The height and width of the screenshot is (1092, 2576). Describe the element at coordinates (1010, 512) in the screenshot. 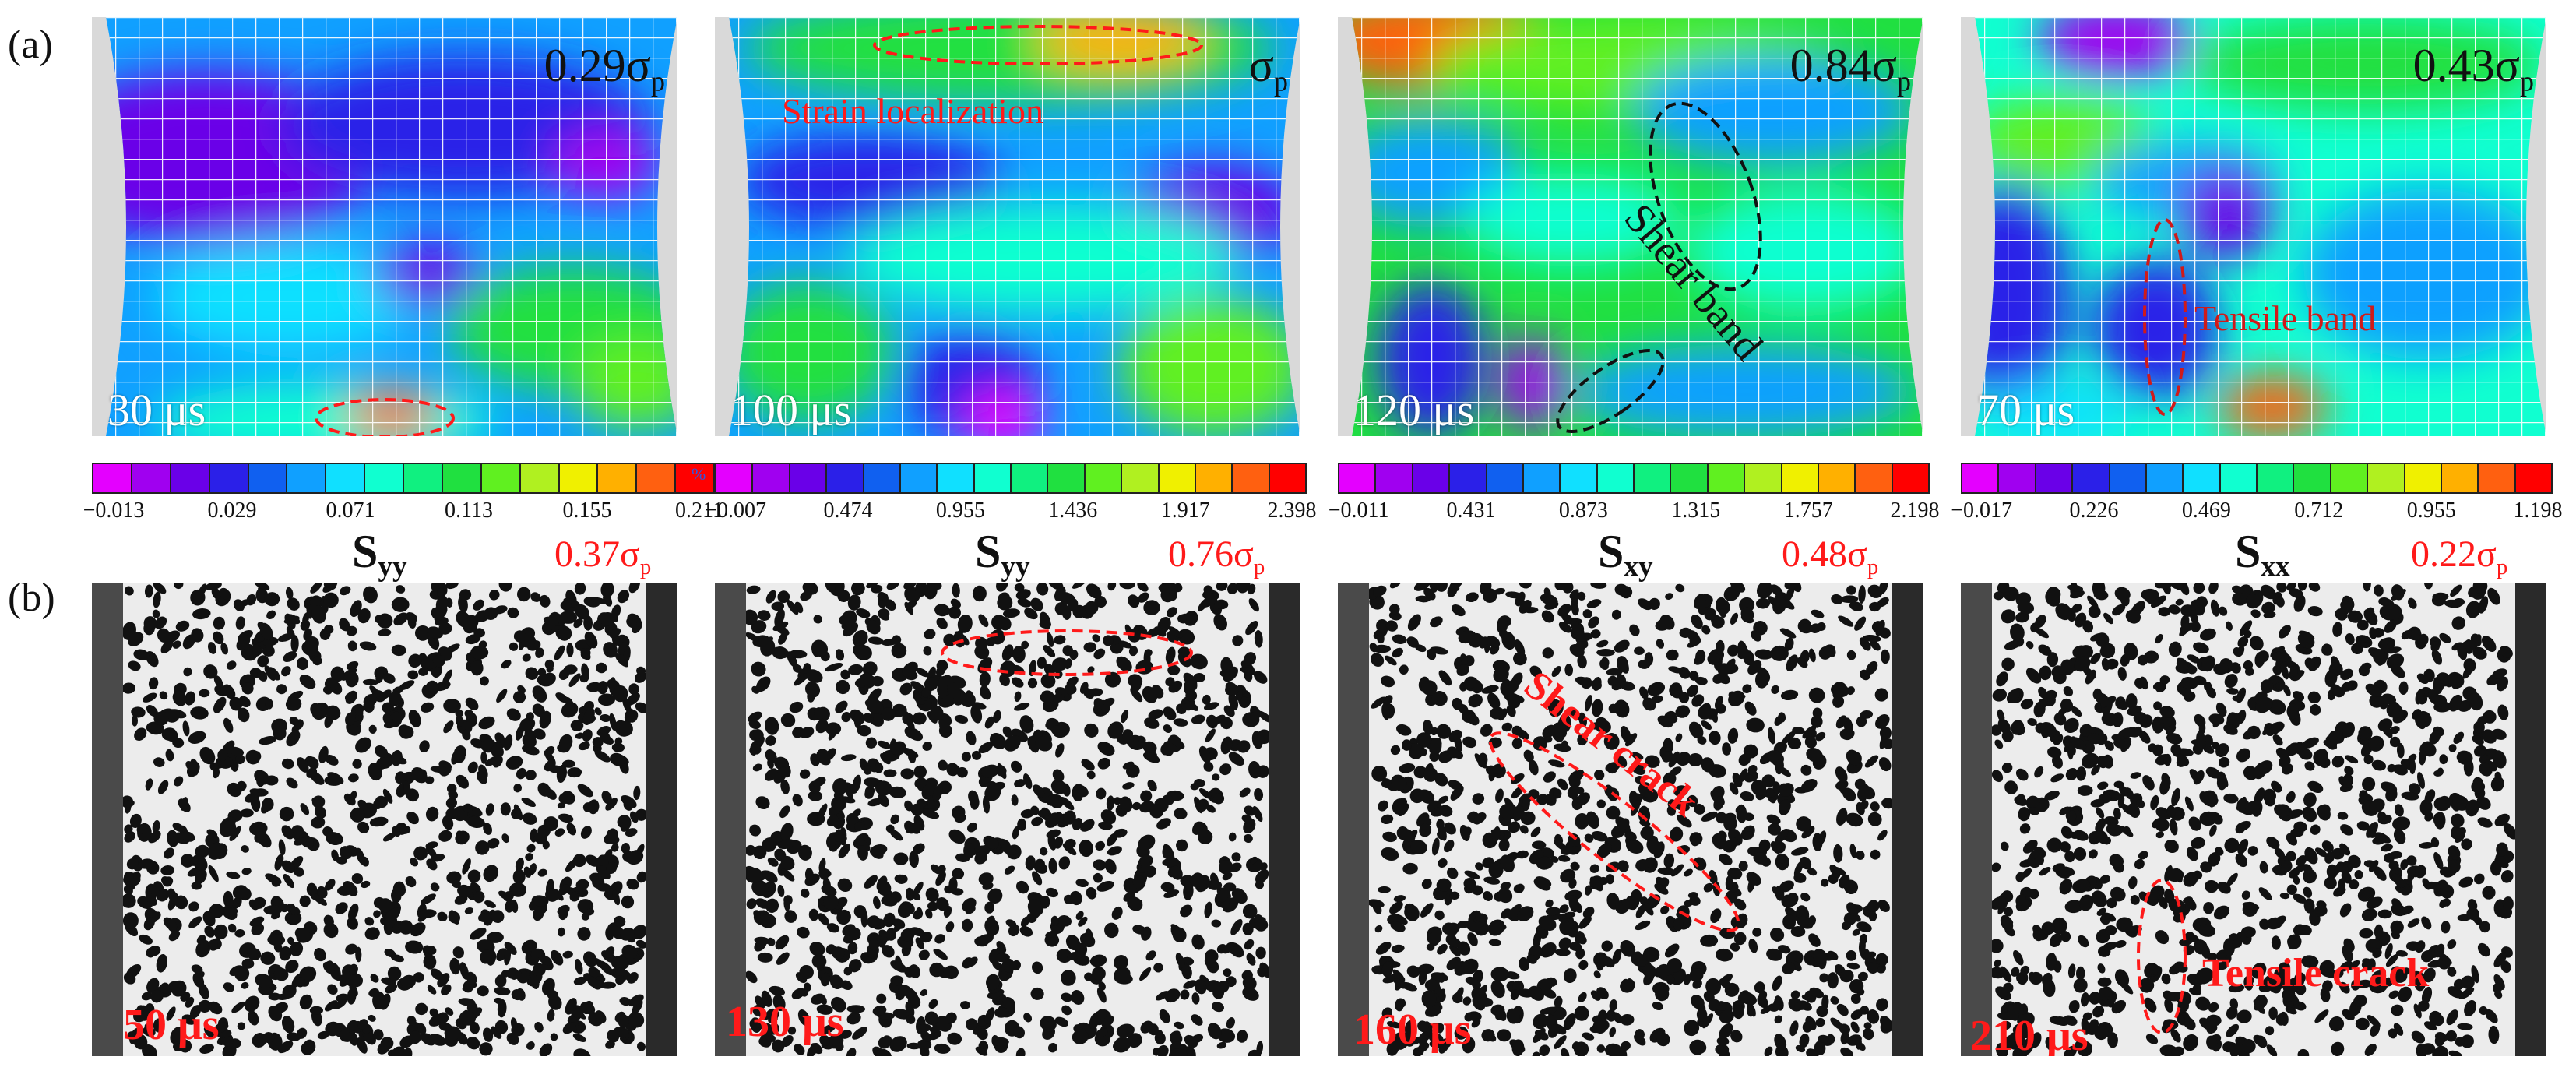

I see `colorbar-ticks-2: −0.007 0.474 0.955 1.436 1.917 2.398` at that location.